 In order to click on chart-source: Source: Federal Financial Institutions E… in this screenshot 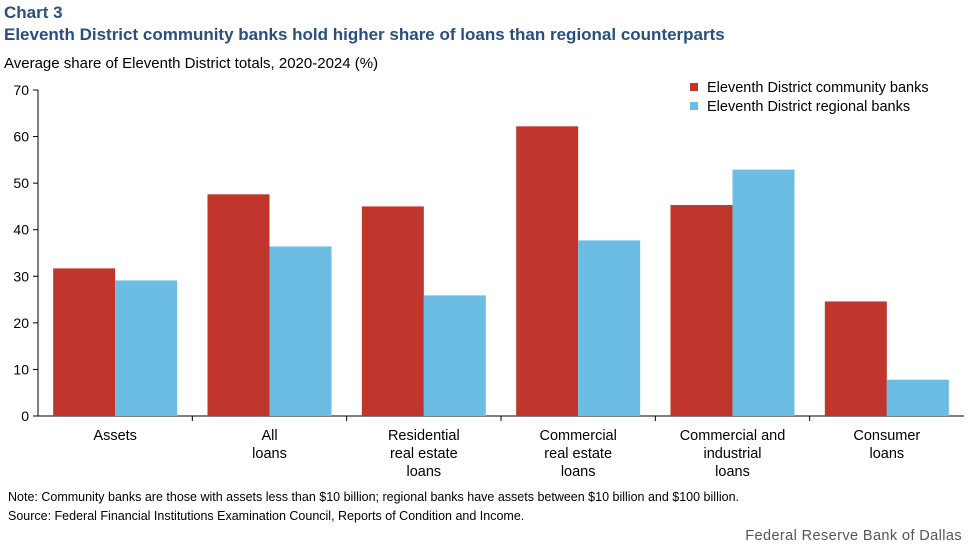, I will do `click(266, 516)`.